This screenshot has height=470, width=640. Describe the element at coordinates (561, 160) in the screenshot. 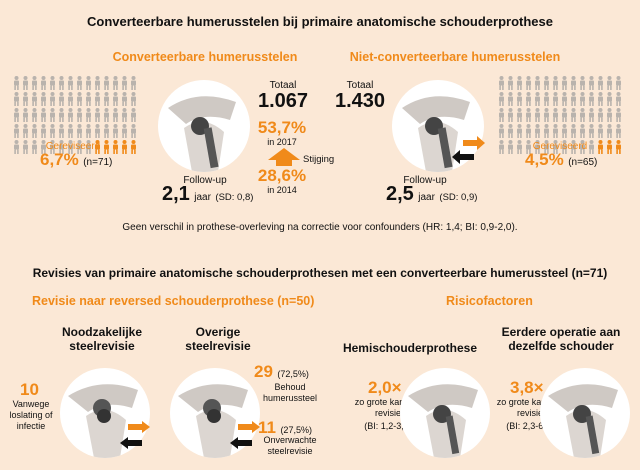

I see `right-revised: 4,5% (n=65)` at that location.